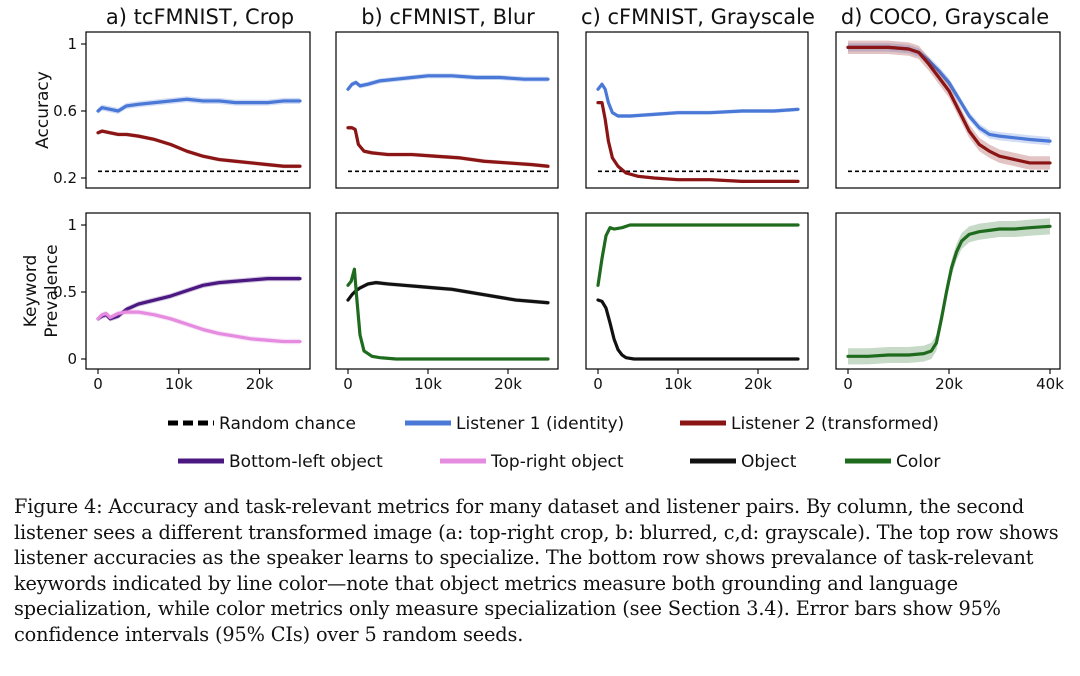 Image resolution: width=1080 pixels, height=676 pixels. I want to click on legend-label: Bottom-left object, so click(306, 462).